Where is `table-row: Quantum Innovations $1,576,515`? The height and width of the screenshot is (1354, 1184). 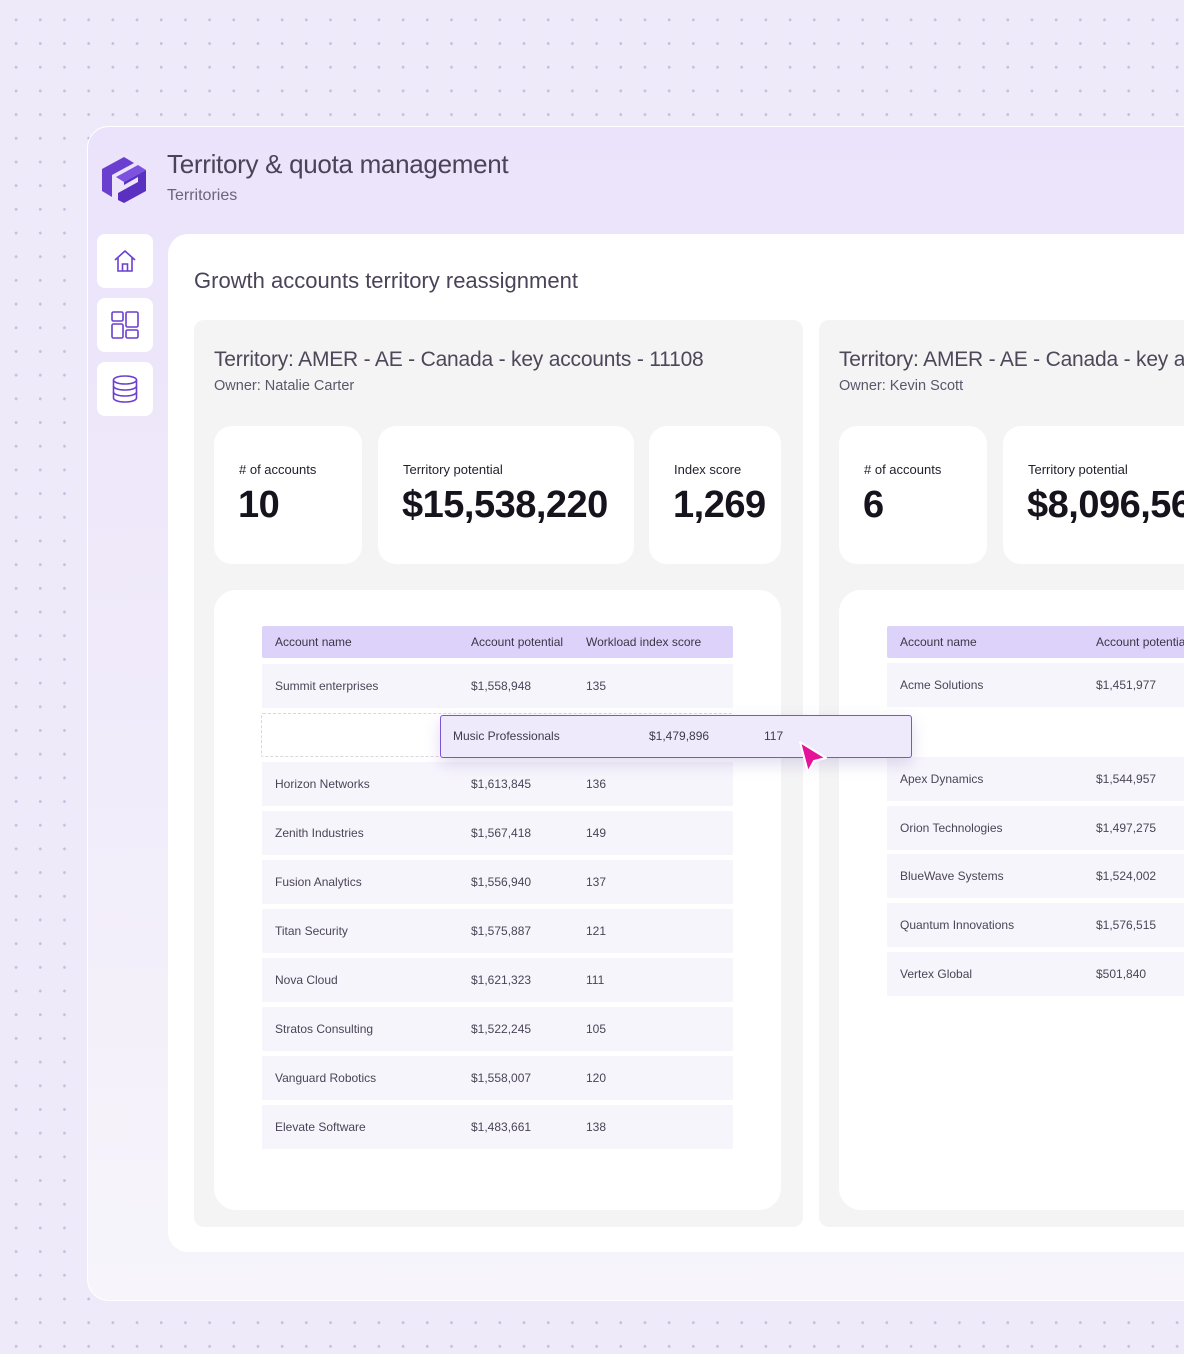
table-row: Quantum Innovations $1,576,515 is located at coordinates (1035, 925).